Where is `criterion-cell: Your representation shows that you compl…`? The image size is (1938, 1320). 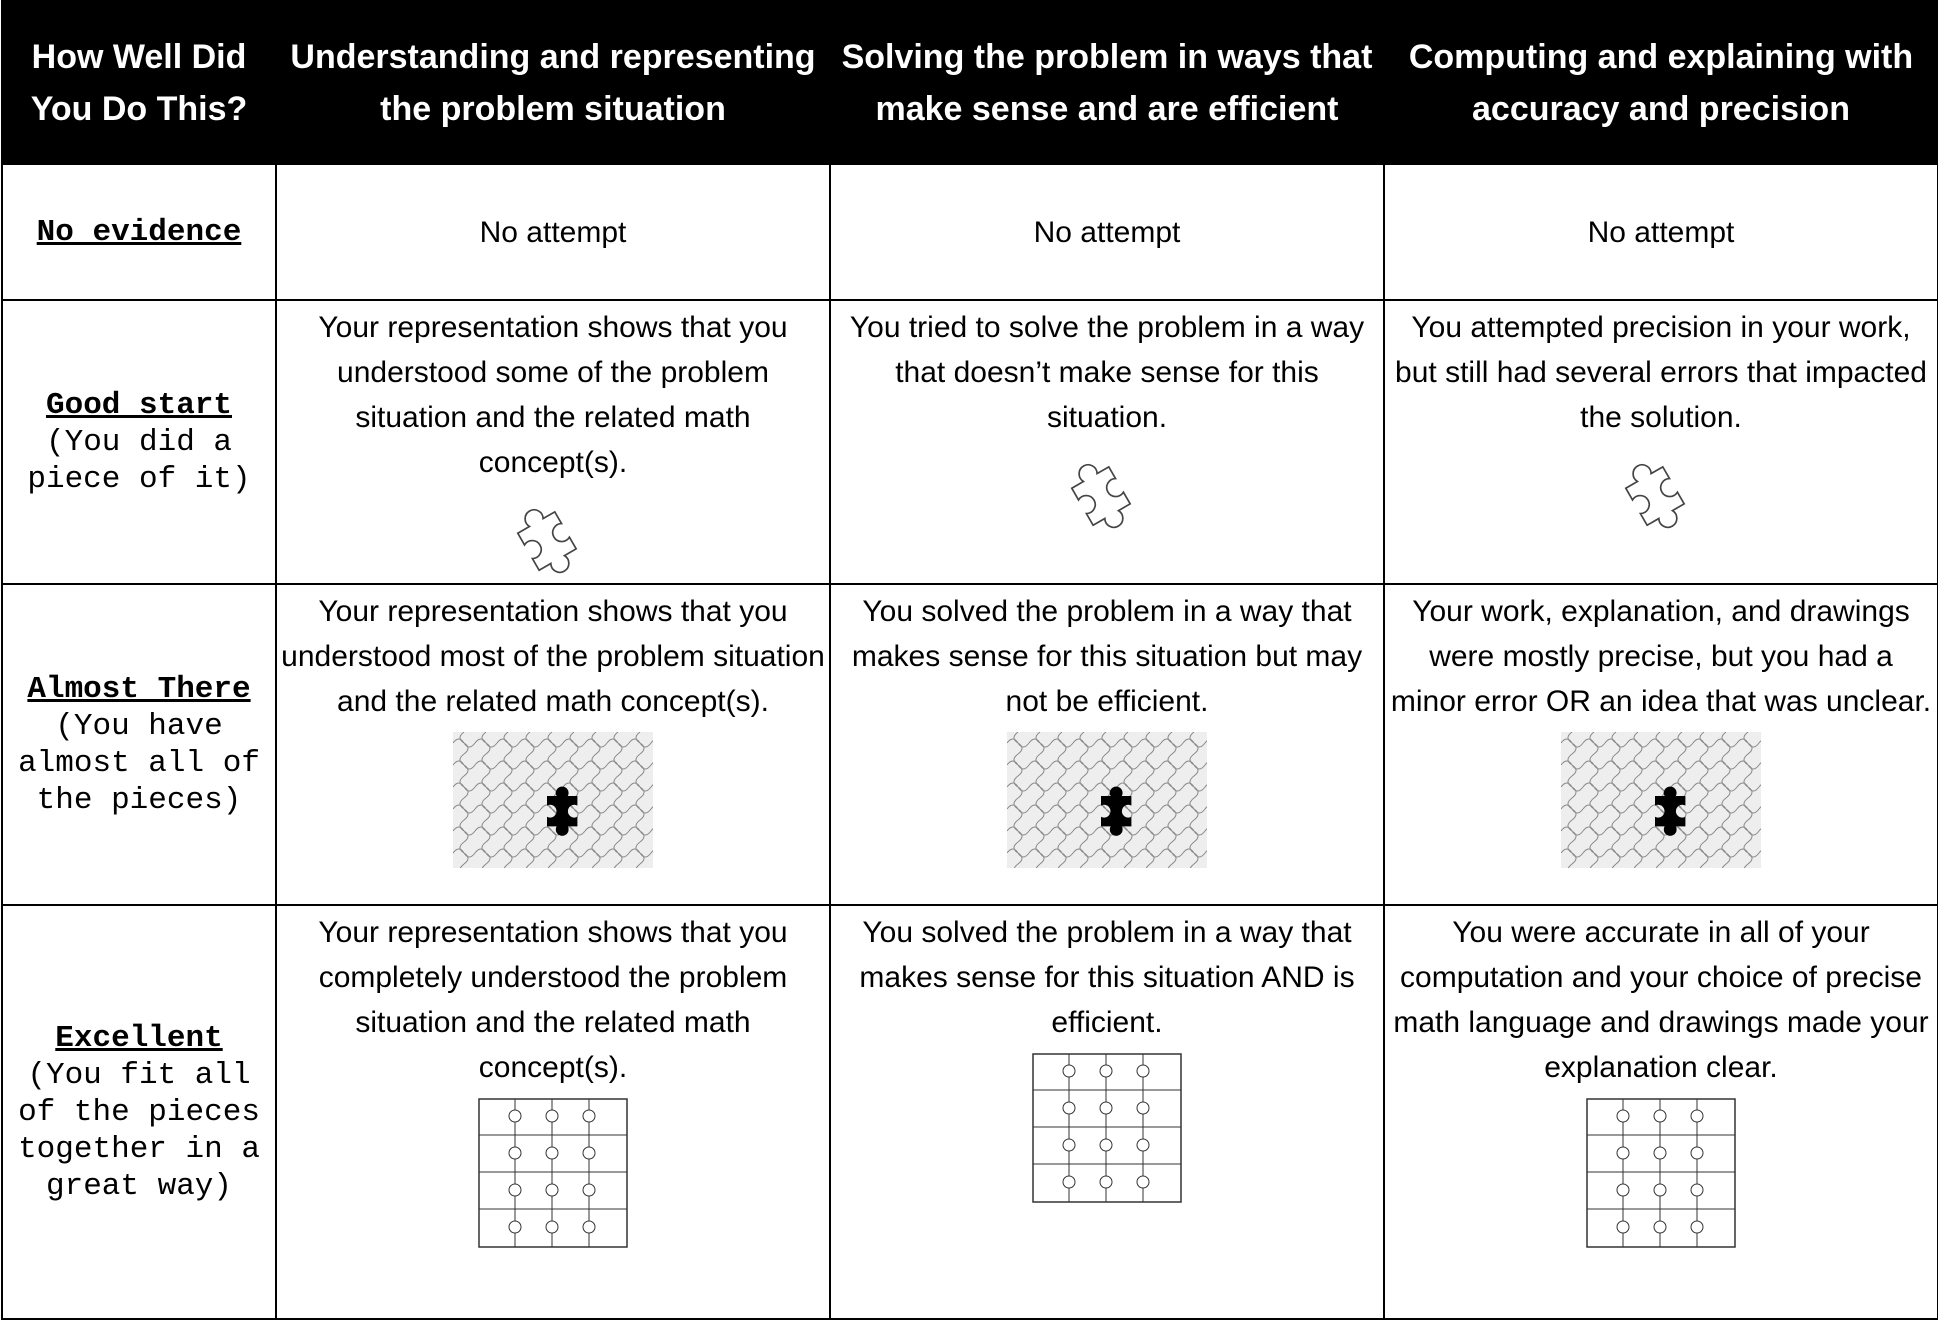 criterion-cell: Your representation shows that you compl… is located at coordinates (553, 1112).